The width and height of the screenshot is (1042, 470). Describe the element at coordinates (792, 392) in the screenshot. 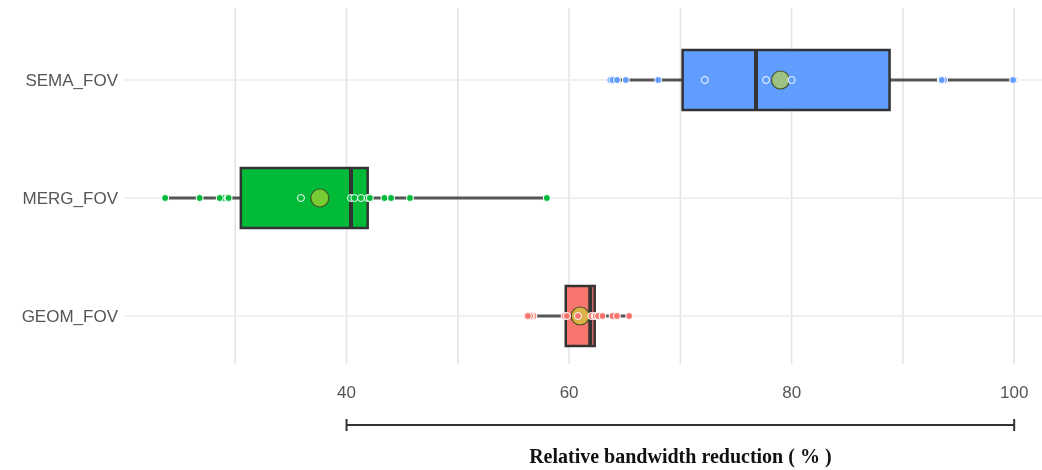

I see `x-tick-label: 80` at that location.